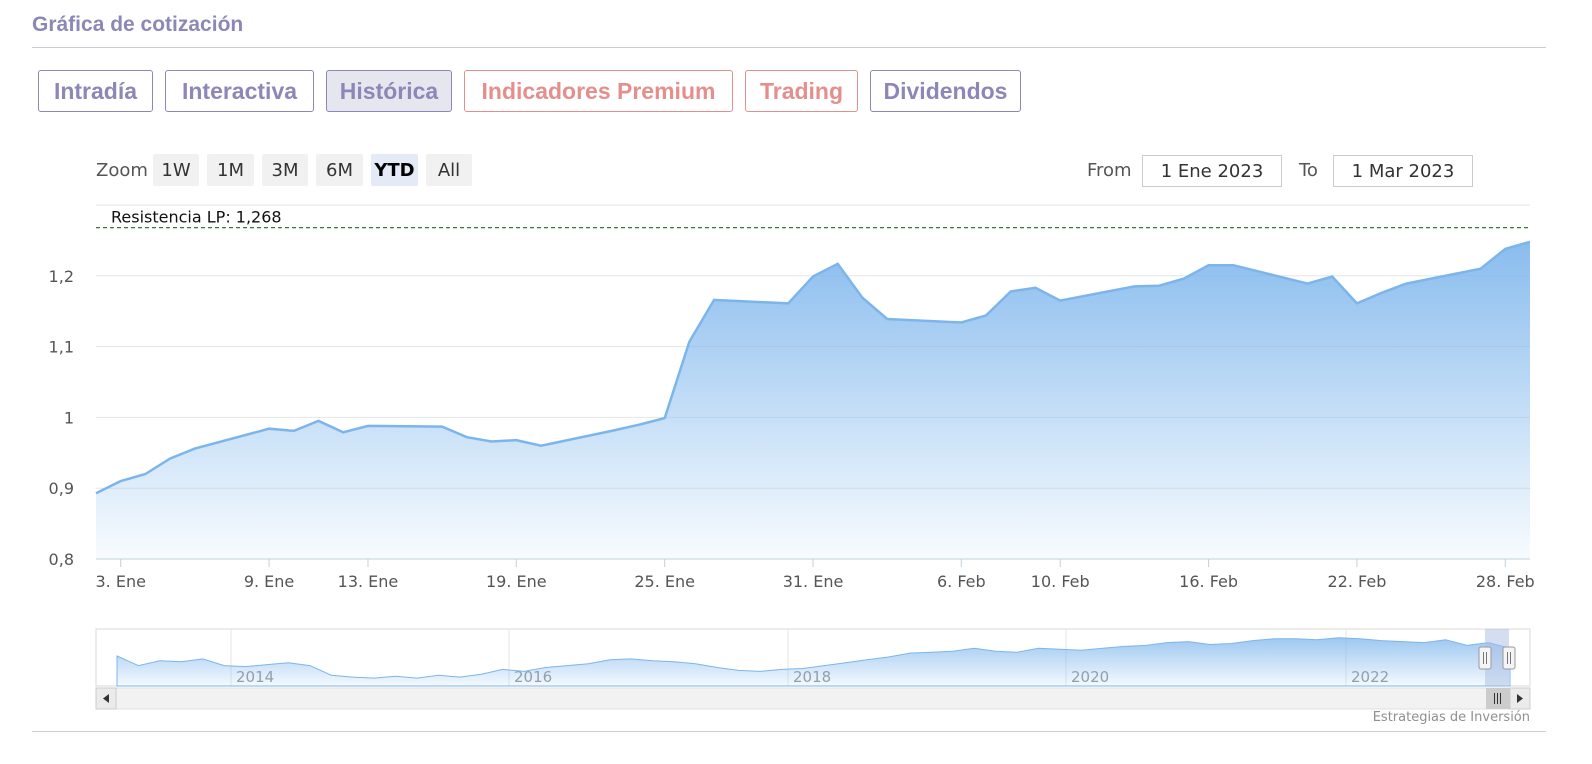 The image size is (1592, 764). What do you see at coordinates (61, 276) in the screenshot?
I see `y-tick-label: 1,2` at bounding box center [61, 276].